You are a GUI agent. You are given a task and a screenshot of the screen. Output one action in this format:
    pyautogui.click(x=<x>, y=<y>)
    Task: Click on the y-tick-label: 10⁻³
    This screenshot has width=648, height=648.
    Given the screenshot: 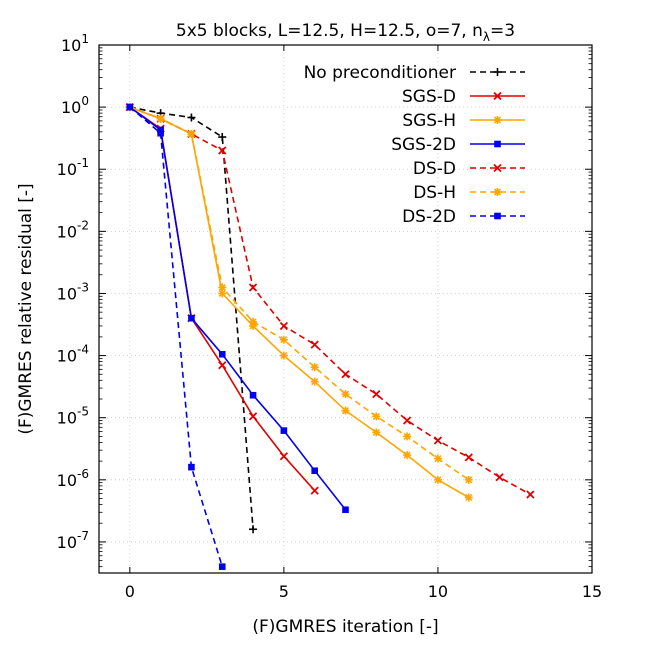 What is the action you would take?
    pyautogui.click(x=73, y=291)
    